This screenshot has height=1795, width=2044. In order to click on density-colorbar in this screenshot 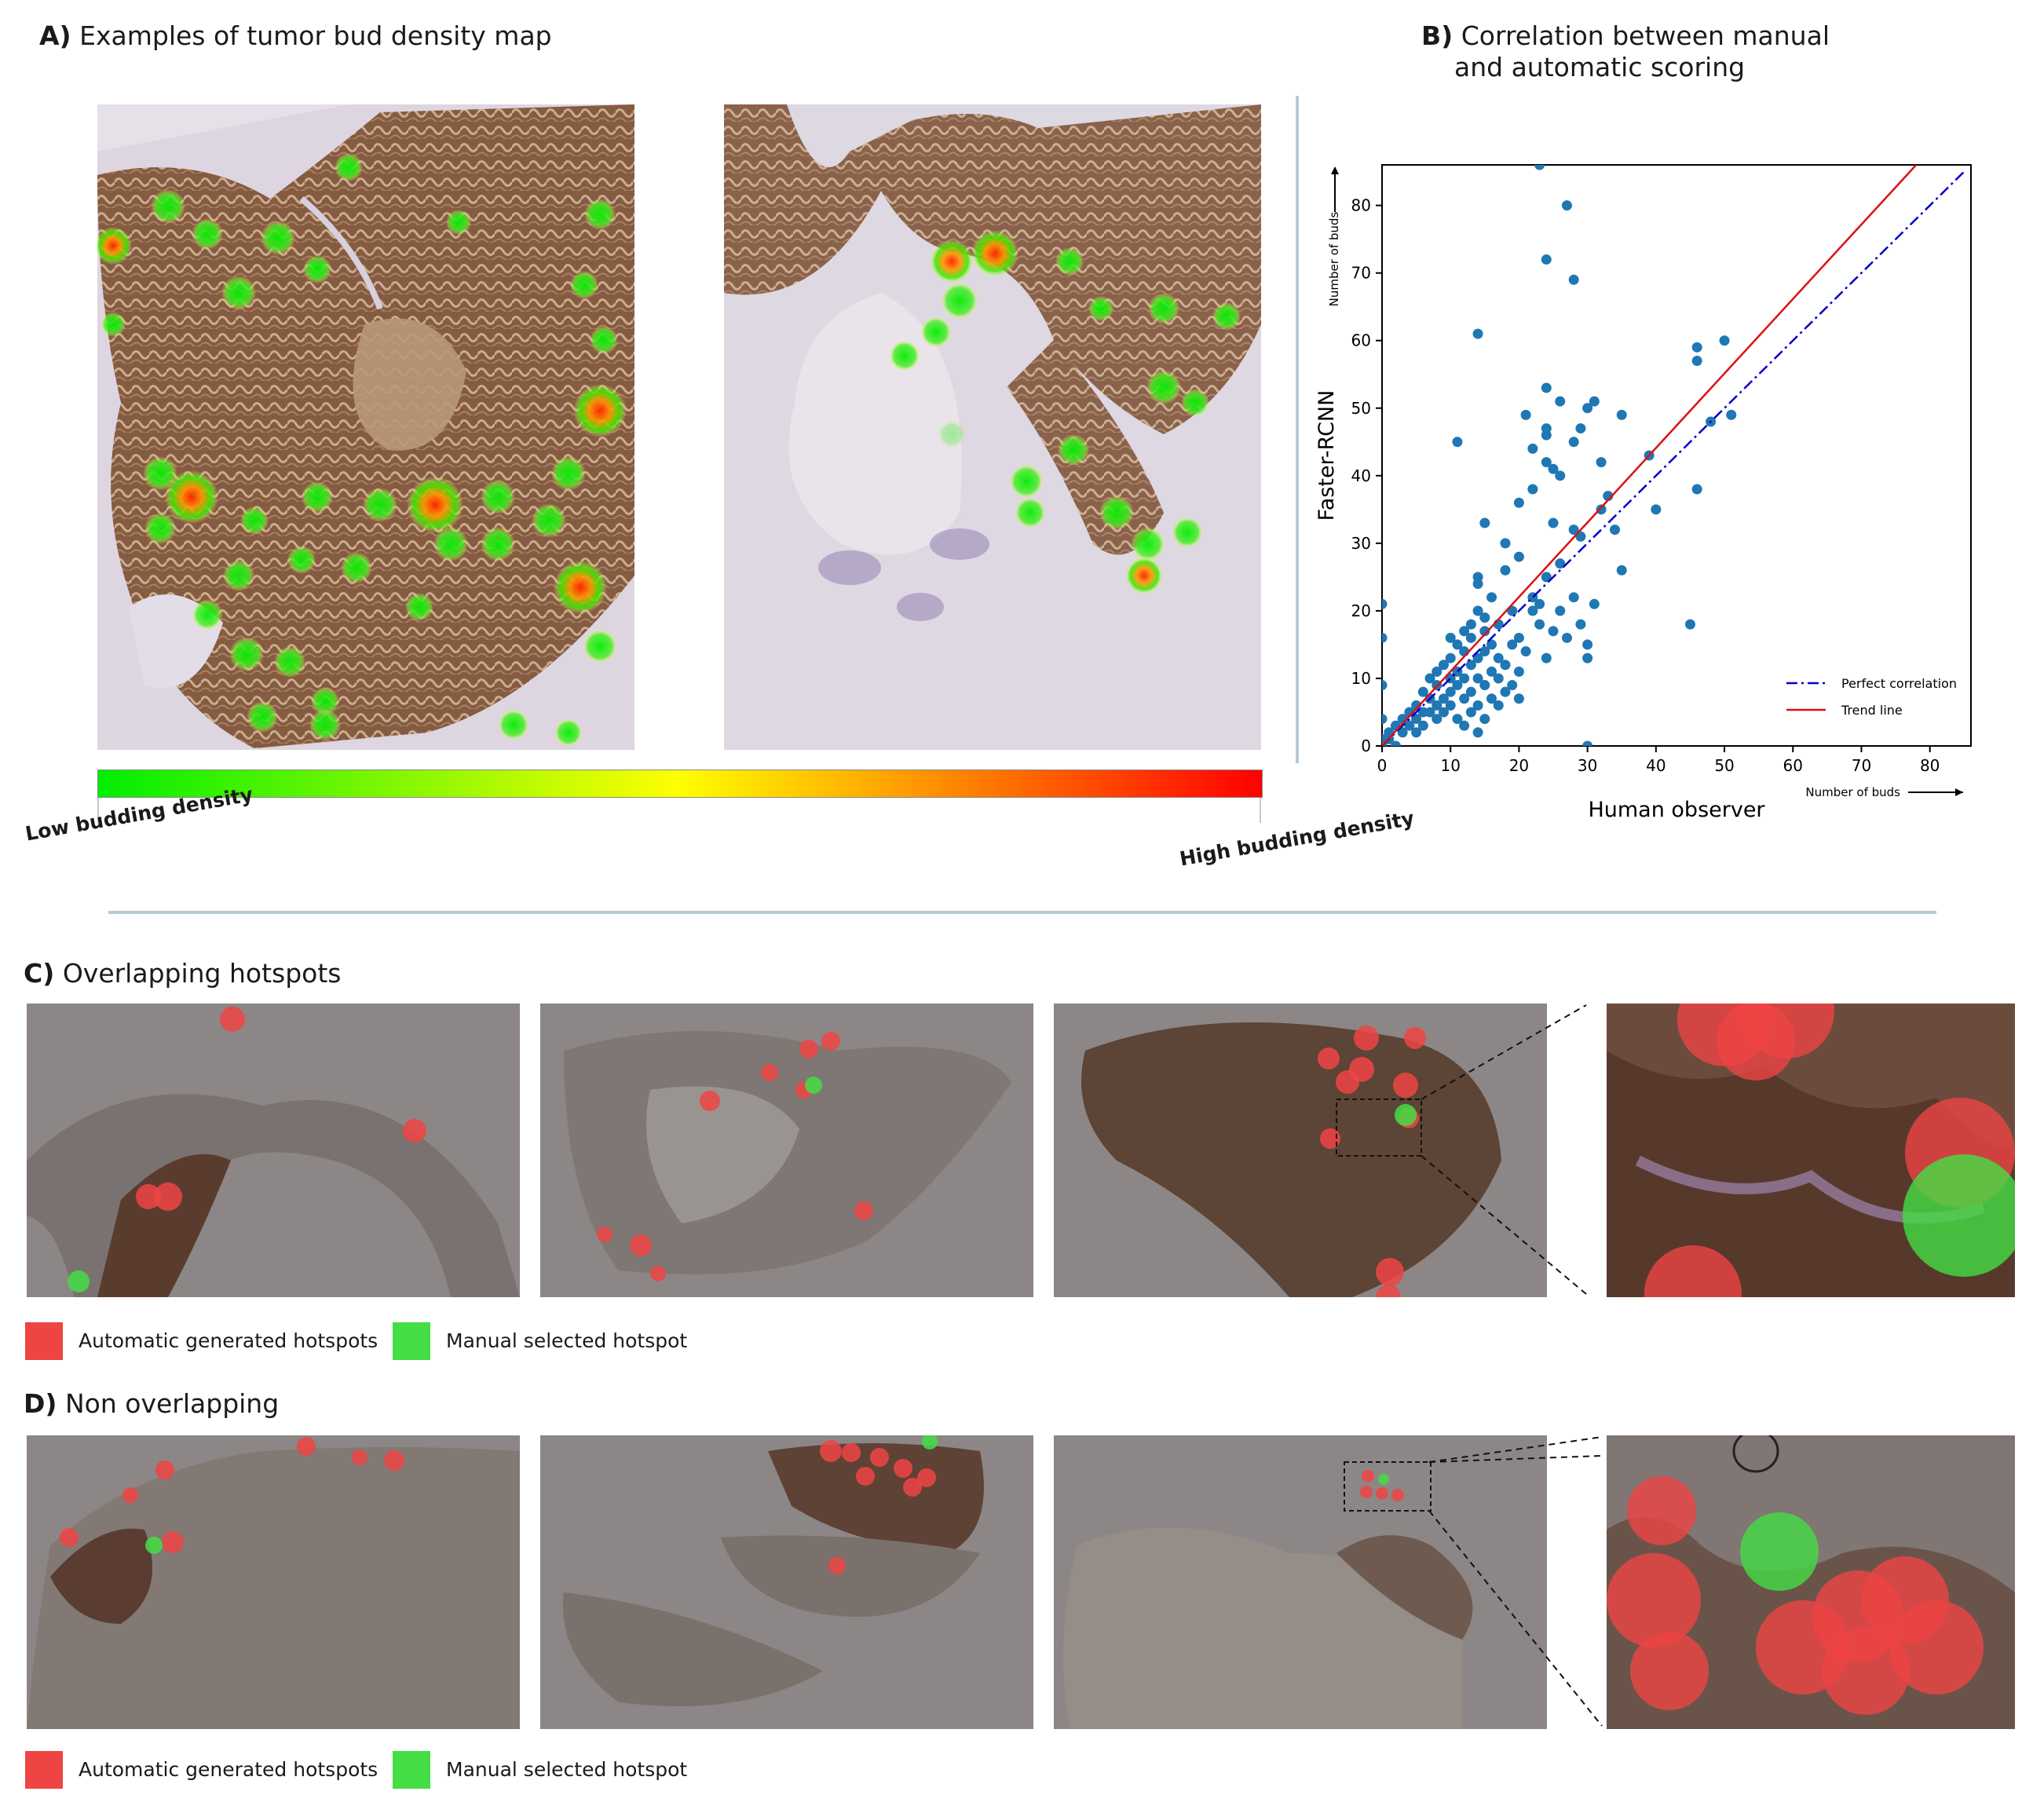, I will do `click(680, 784)`.